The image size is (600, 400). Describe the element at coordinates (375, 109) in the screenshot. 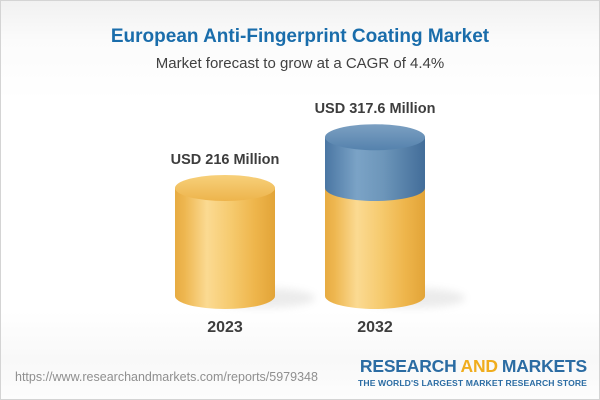

I see `value-label-2032: USD 317.6 Million` at that location.